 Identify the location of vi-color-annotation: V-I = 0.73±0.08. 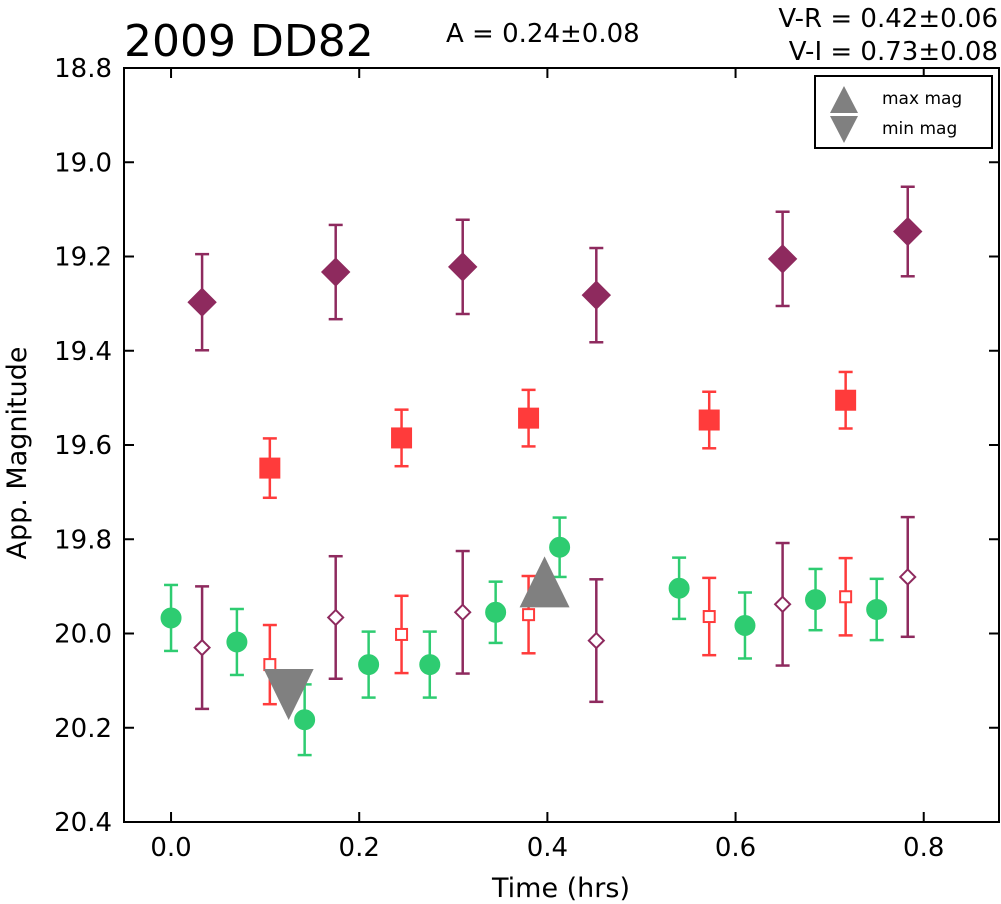
(893, 52).